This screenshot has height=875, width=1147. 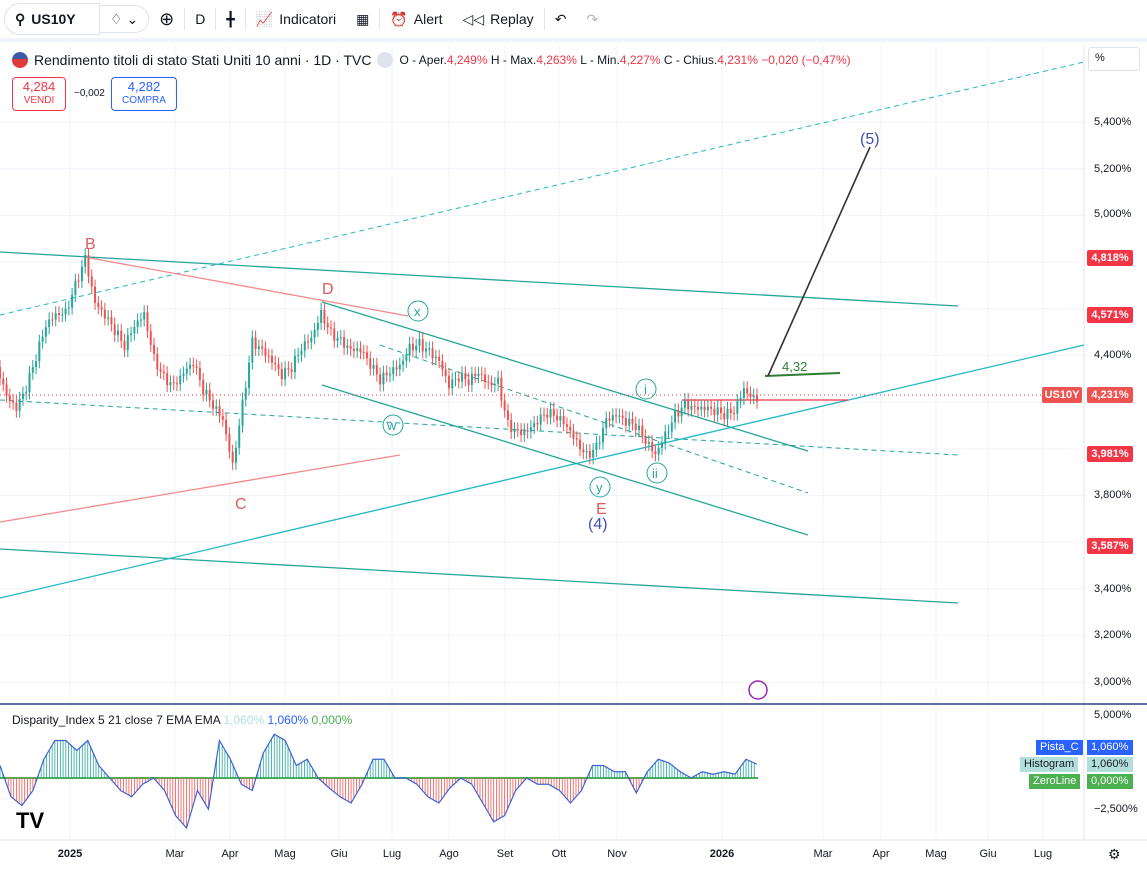 I want to click on histogram-tag: Histogram, so click(x=1049, y=764).